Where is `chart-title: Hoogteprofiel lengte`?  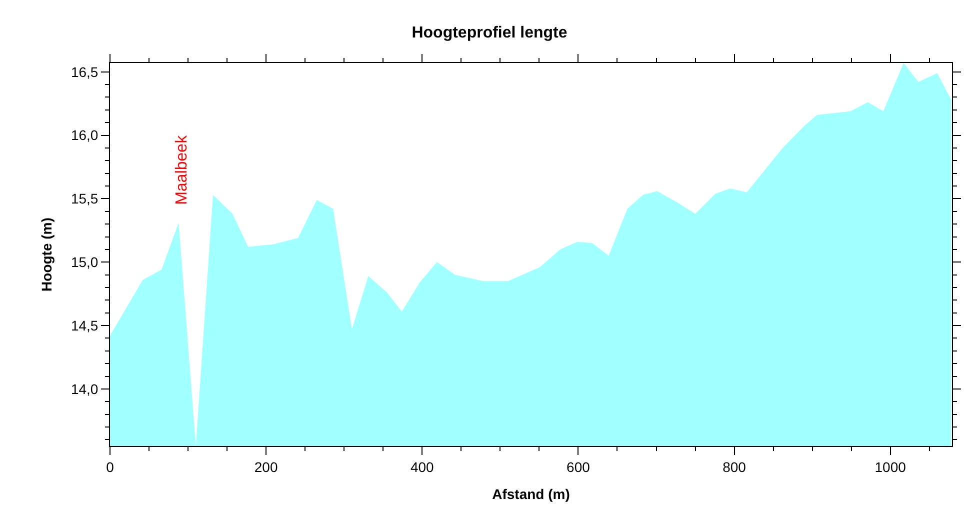
chart-title: Hoogteprofiel lengte is located at coordinates (490, 33).